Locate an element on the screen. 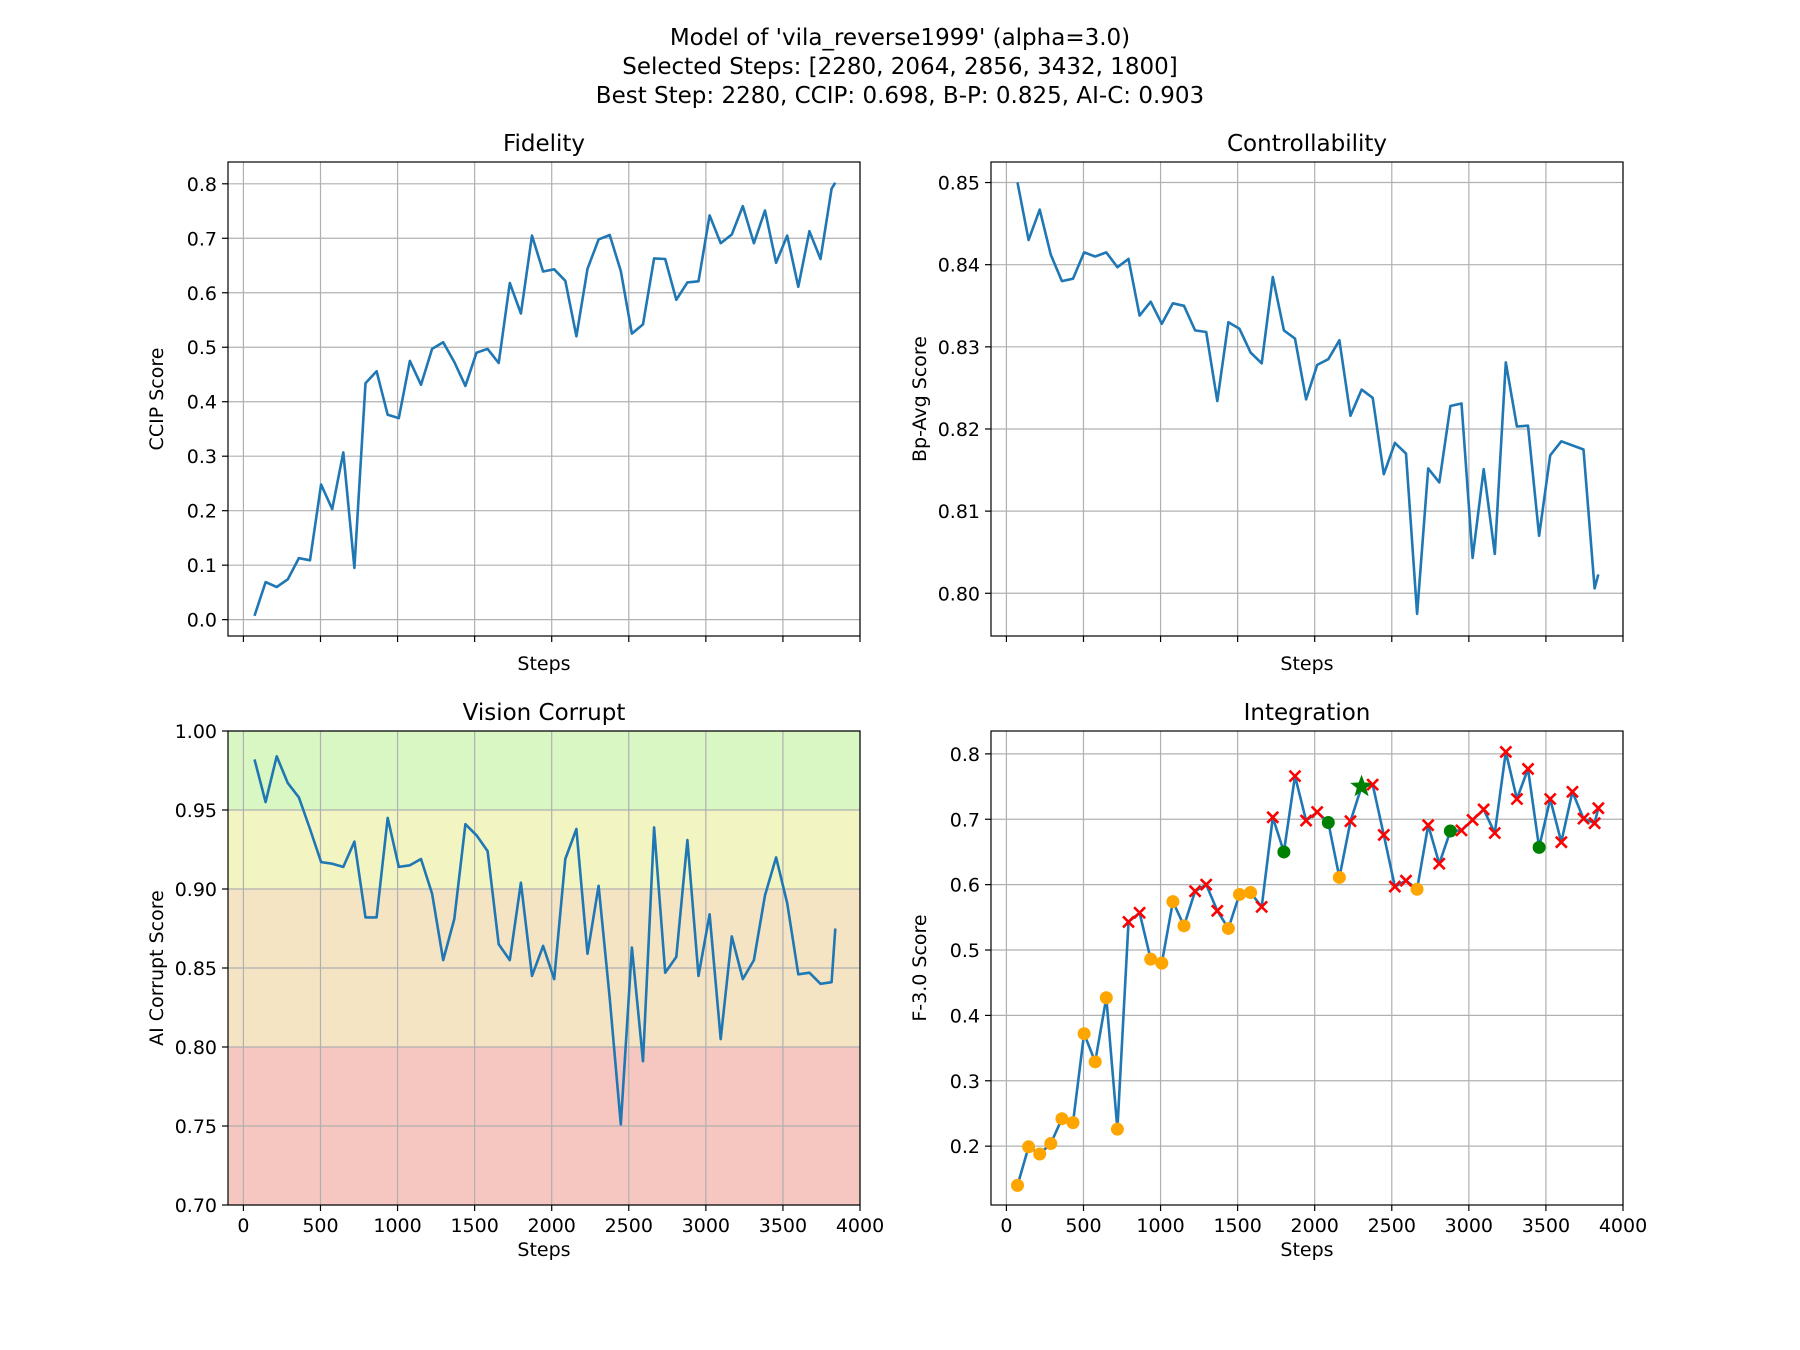 Image resolution: width=1800 pixels, height=1350 pixels. fidelity-y-tick-label: 0.0 is located at coordinates (202, 621).